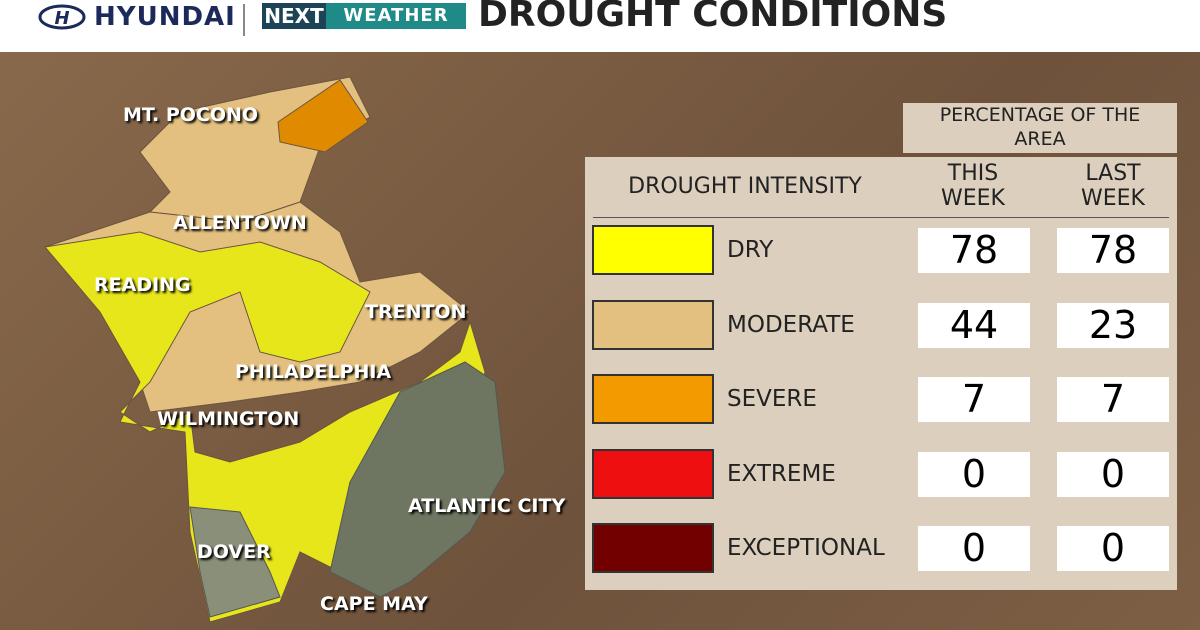 This screenshot has height=630, width=1200. What do you see at coordinates (973, 186) in the screenshot?
I see `column-header: THIS WEEK` at bounding box center [973, 186].